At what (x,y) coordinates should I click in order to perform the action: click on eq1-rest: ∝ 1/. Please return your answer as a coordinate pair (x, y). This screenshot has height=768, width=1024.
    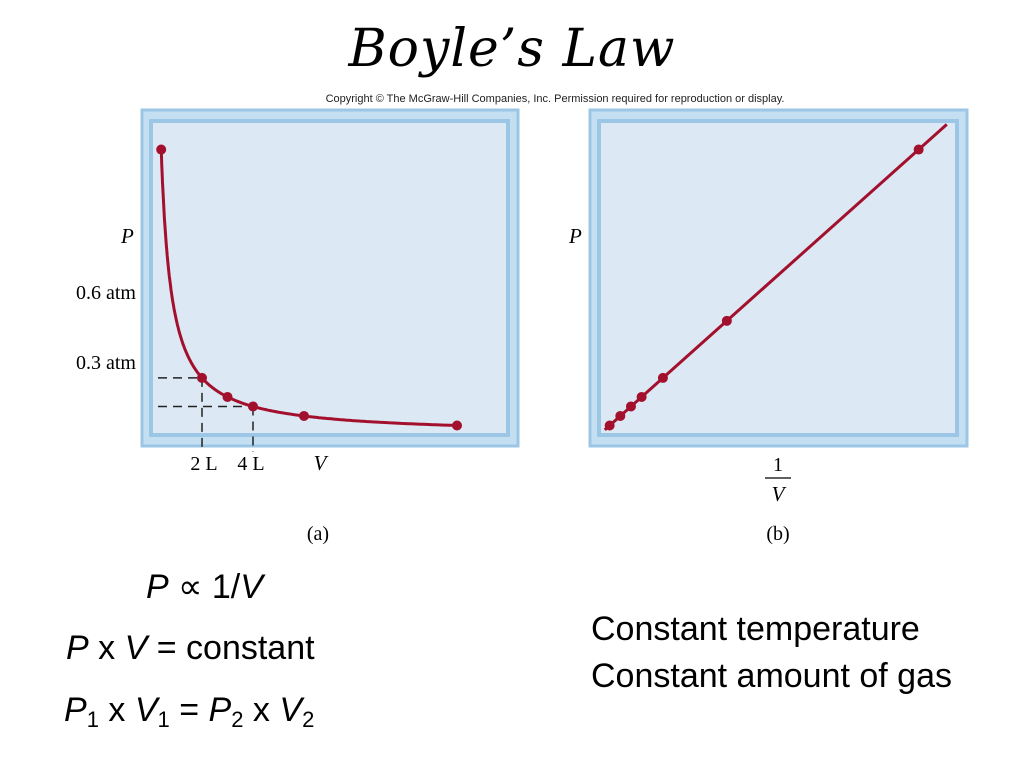
    Looking at the image, I should click on (204, 587).